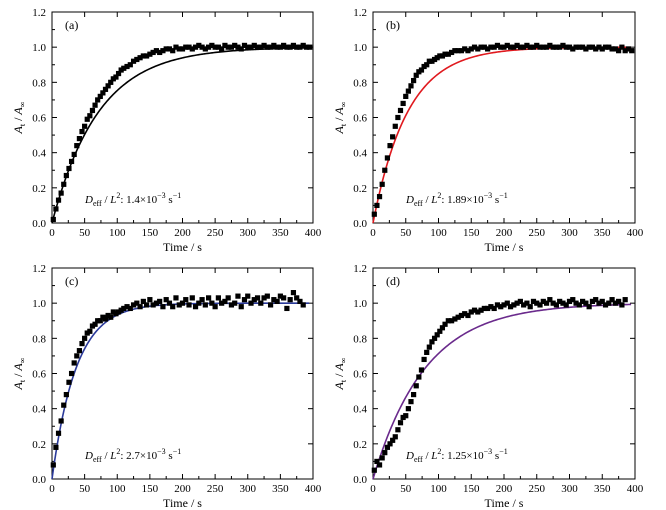 The width and height of the screenshot is (666, 510). Describe the element at coordinates (313, 233) in the screenshot. I see `x-tick-label: 400` at that location.